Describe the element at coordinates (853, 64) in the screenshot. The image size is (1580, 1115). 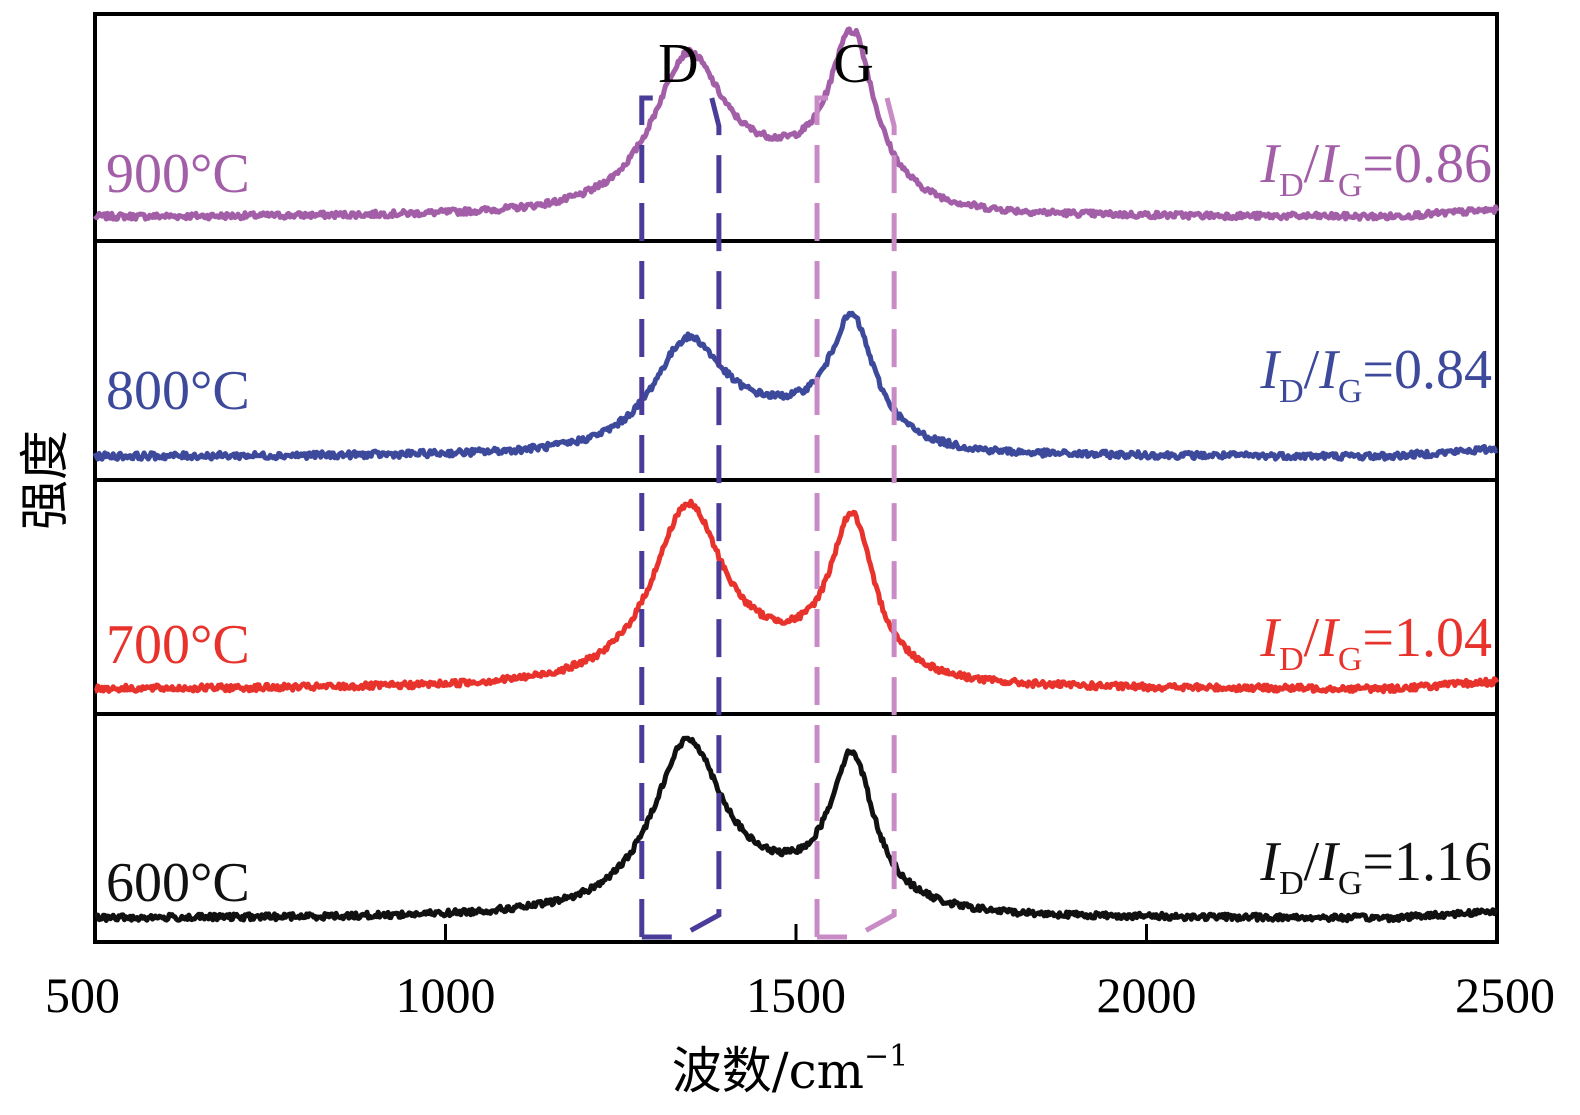
I see `peak-label-g: G` at that location.